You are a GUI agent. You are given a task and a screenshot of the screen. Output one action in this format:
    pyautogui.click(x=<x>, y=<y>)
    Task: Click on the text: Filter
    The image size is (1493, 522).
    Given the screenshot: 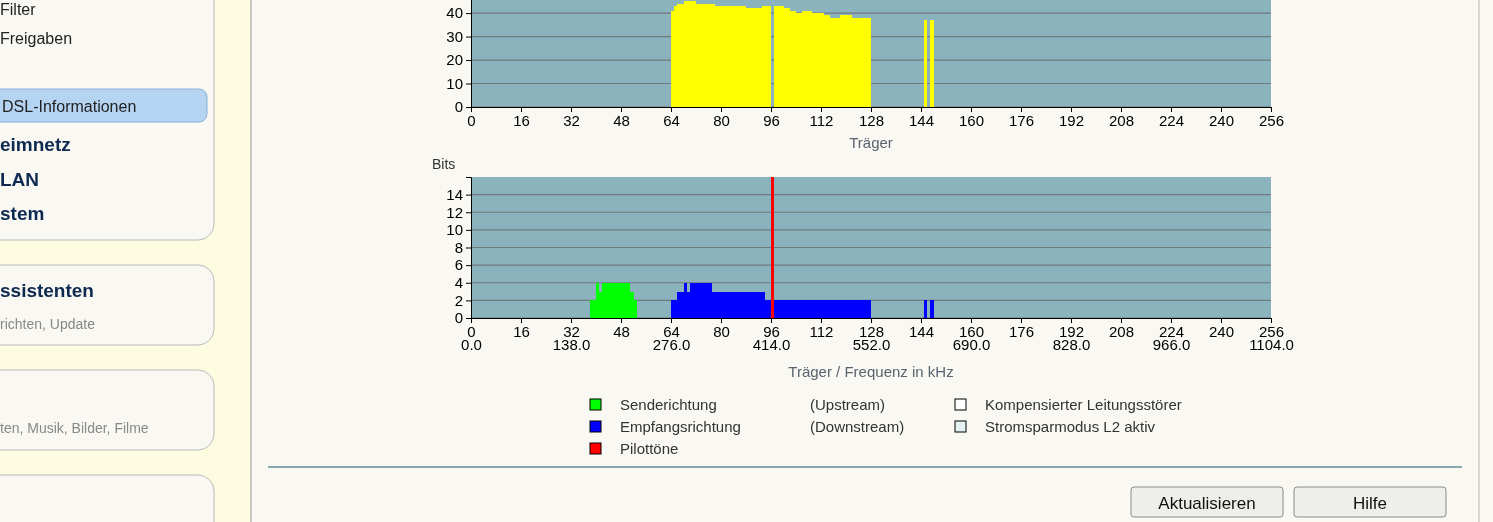 What is the action you would take?
    pyautogui.click(x=18, y=9)
    